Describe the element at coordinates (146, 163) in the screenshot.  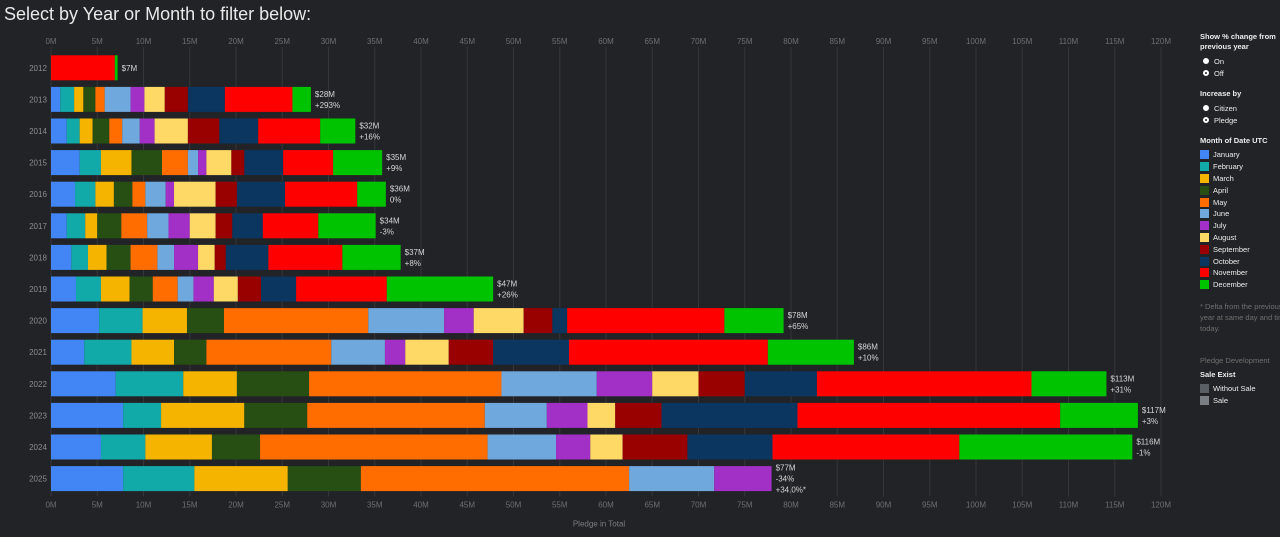
I see `bar-segment-2015-april` at that location.